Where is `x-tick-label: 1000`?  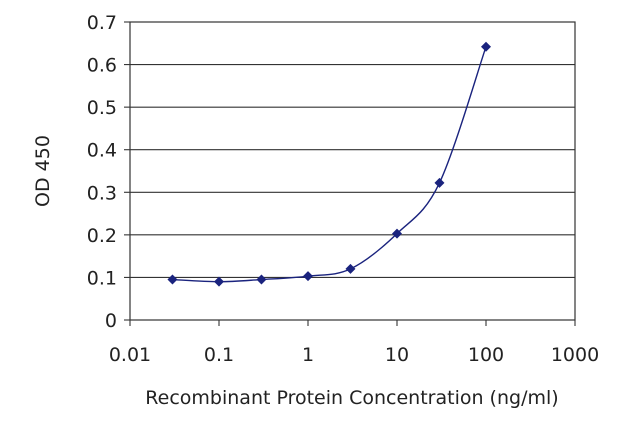
x-tick-label: 1000 is located at coordinates (575, 355).